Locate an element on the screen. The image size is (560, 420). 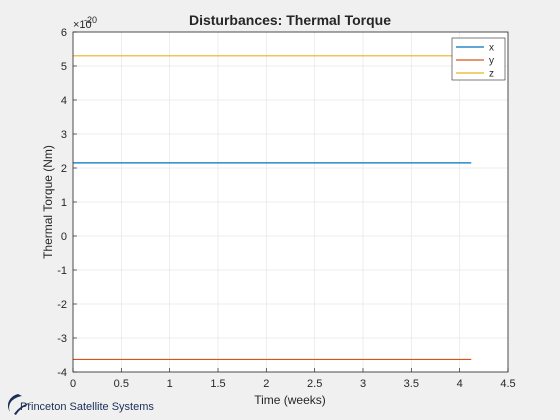
exponent-prefix: ×10 is located at coordinates (82, 25).